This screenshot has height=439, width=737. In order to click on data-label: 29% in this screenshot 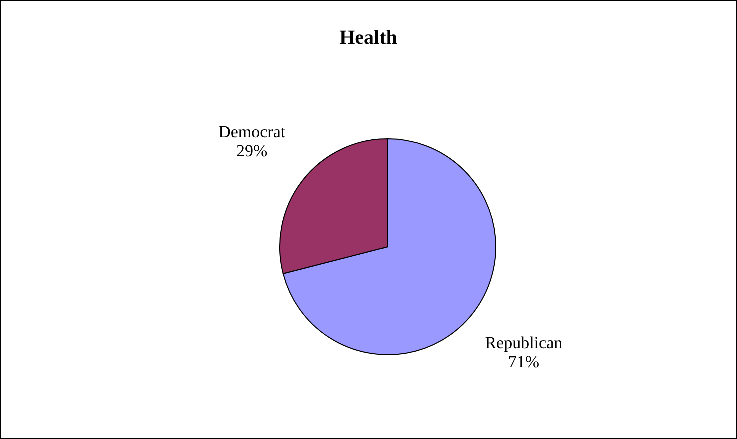, I will do `click(252, 151)`.